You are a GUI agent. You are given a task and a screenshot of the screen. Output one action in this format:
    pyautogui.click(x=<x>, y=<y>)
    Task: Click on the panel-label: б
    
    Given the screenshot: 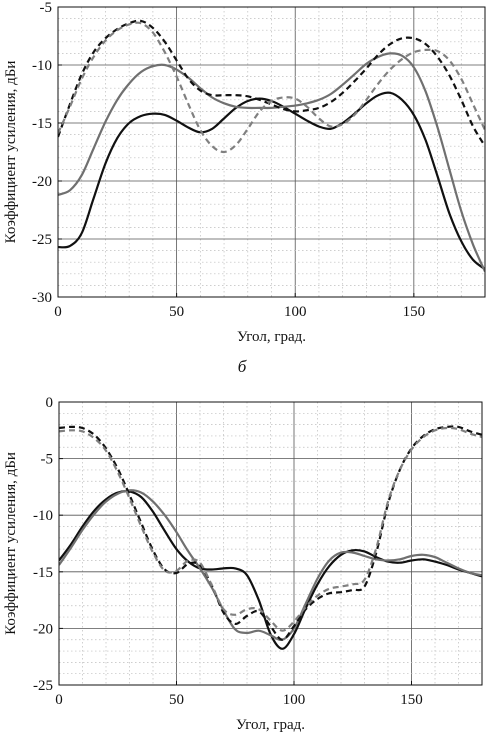 What is the action you would take?
    pyautogui.click(x=242, y=366)
    